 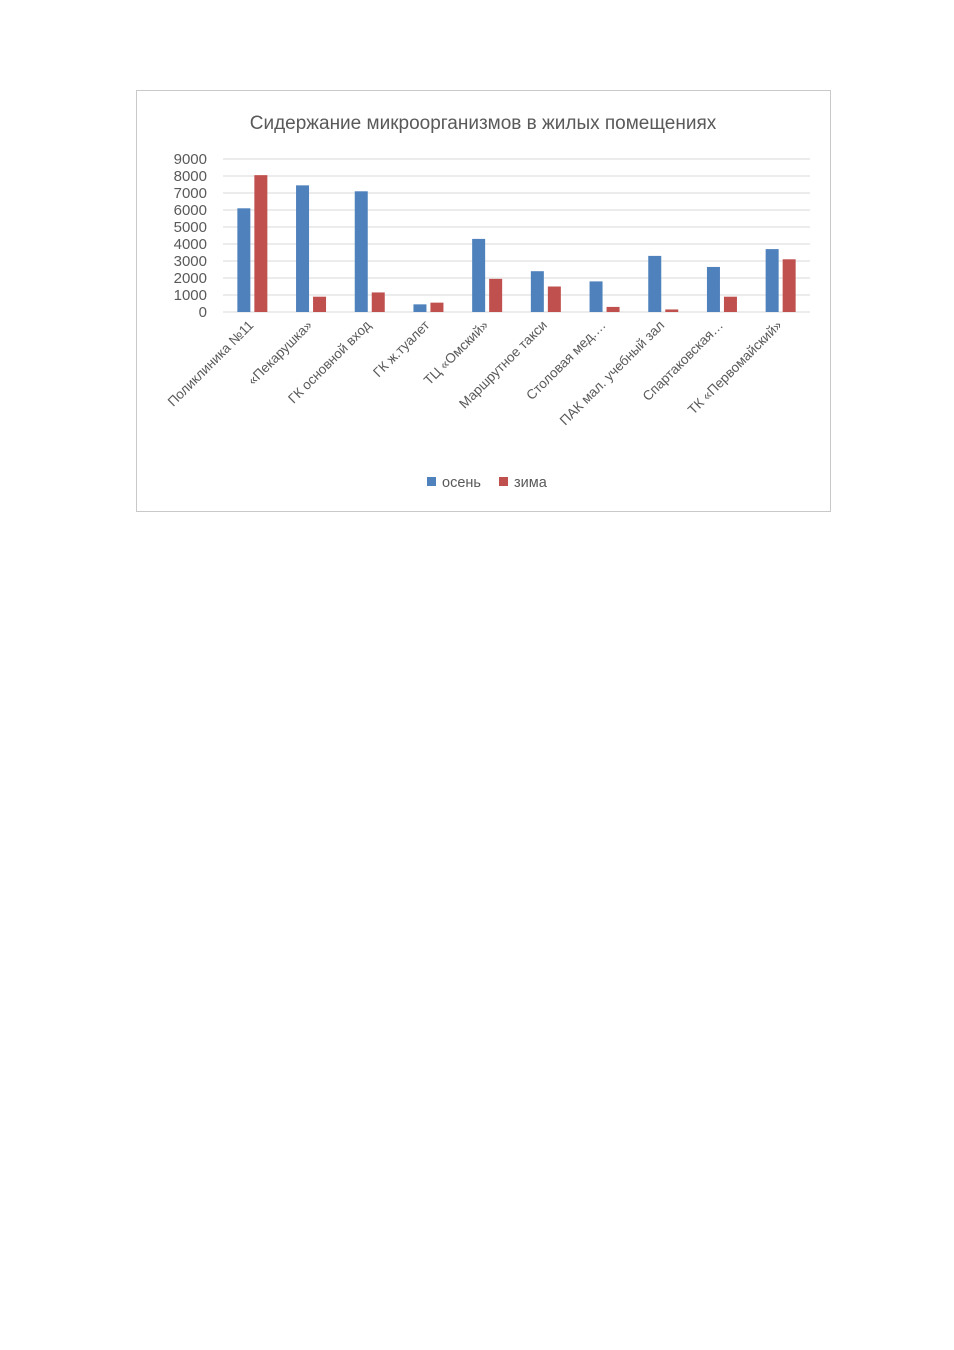 I want to click on category-label: Поликлиника №11, so click(x=211, y=364).